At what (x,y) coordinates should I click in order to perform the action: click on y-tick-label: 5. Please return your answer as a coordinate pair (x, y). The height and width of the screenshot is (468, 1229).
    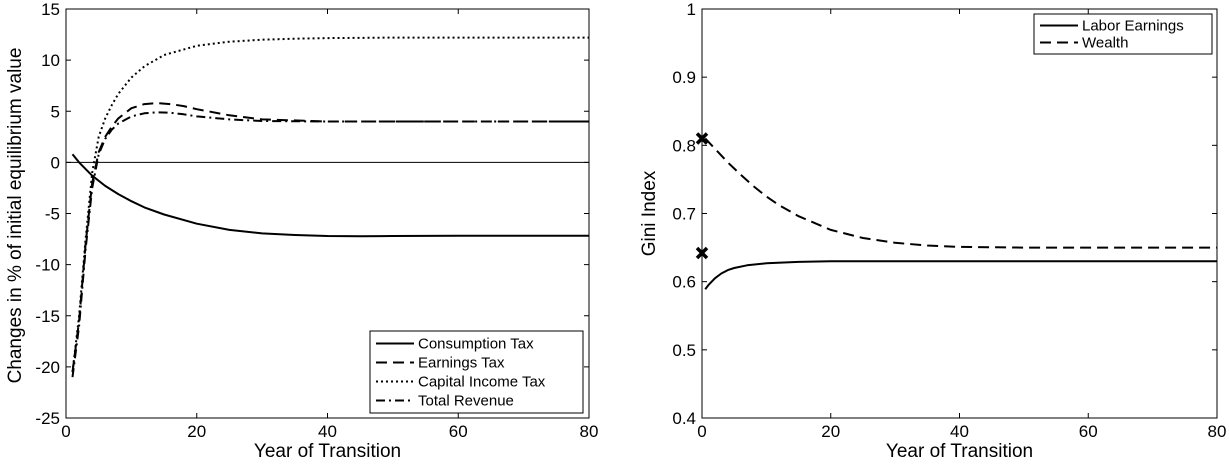
    Looking at the image, I should click on (55, 111).